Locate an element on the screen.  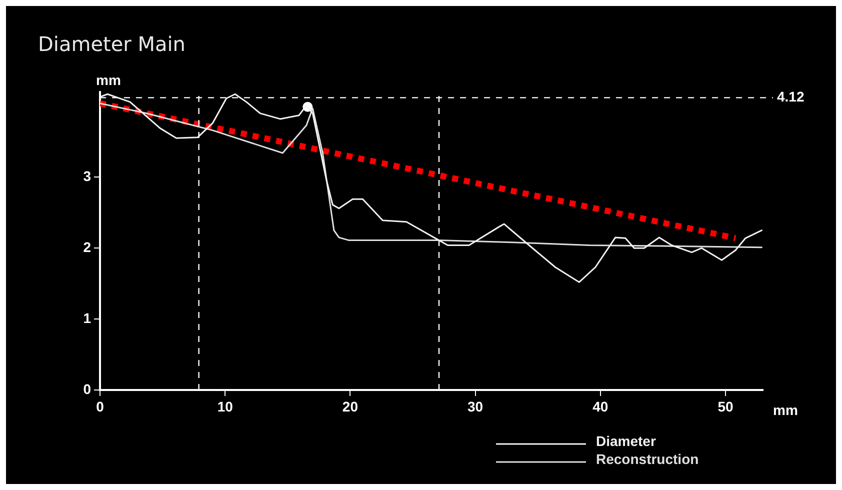
x-tick-label: 30 is located at coordinates (475, 406).